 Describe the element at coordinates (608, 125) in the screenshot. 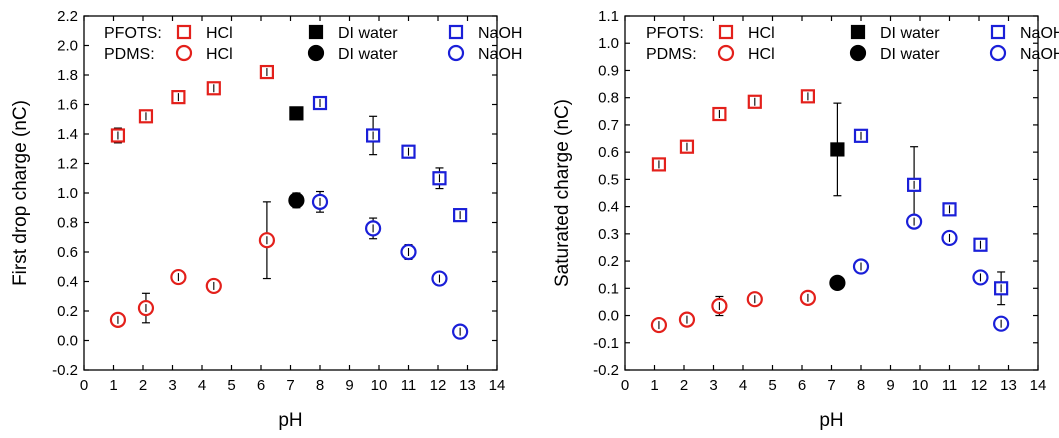

I see `y-tick-label: 0.7` at that location.